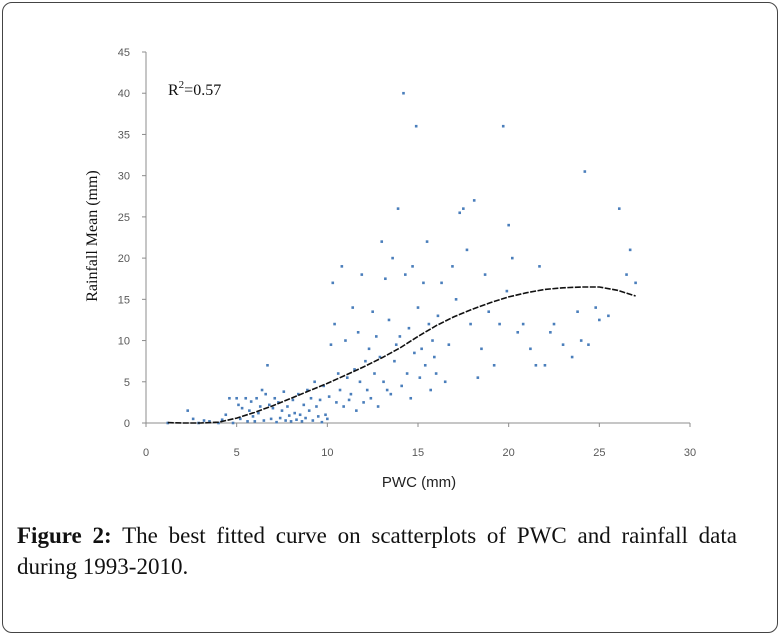 Image resolution: width=782 pixels, height=637 pixels. What do you see at coordinates (419, 482) in the screenshot?
I see `x-axis-label: PWC (mm)` at bounding box center [419, 482].